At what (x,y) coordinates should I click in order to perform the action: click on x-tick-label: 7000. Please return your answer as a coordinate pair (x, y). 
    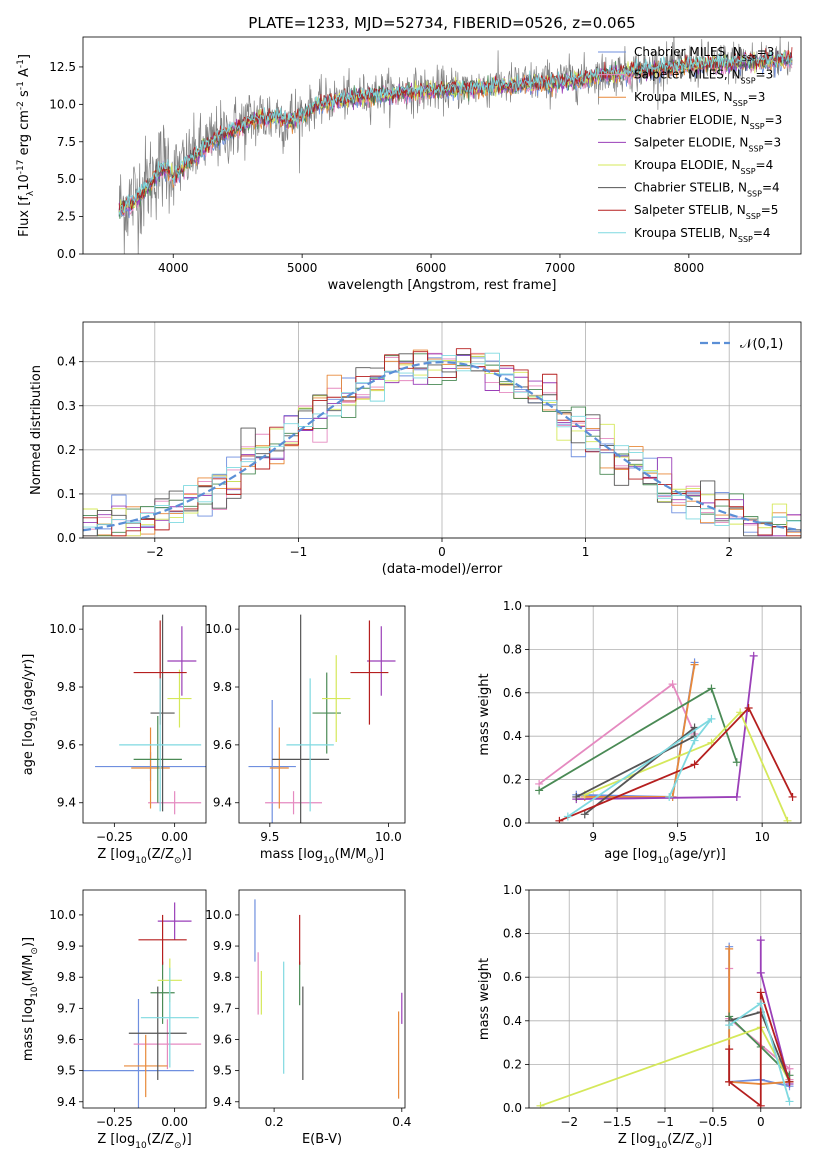
    Looking at the image, I should click on (560, 268).